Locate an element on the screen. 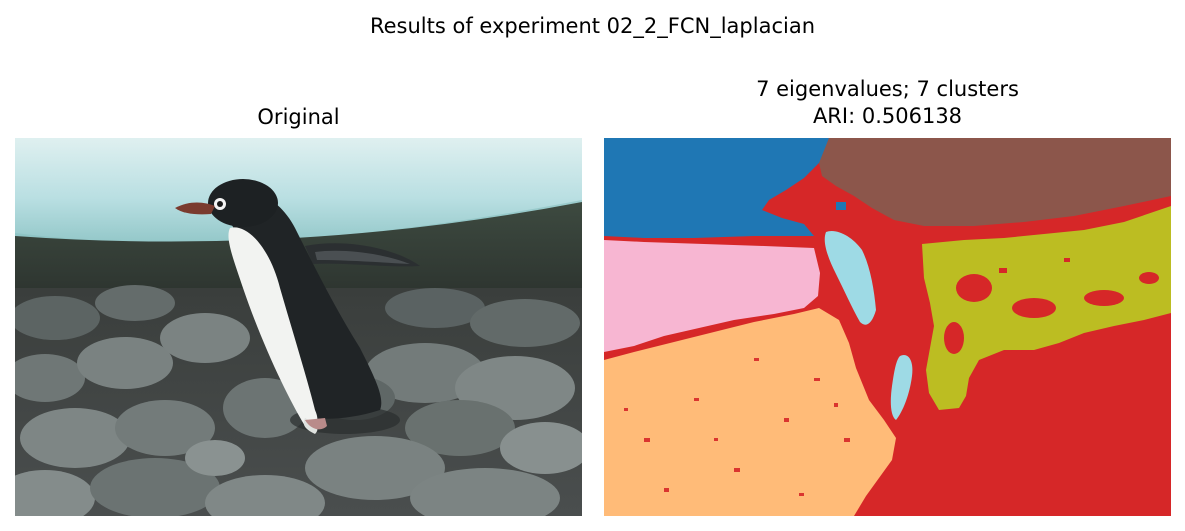 The image size is (1185, 531). figure-suptitle: Results of experiment 02_2_FCN_laplacian is located at coordinates (592, 26).